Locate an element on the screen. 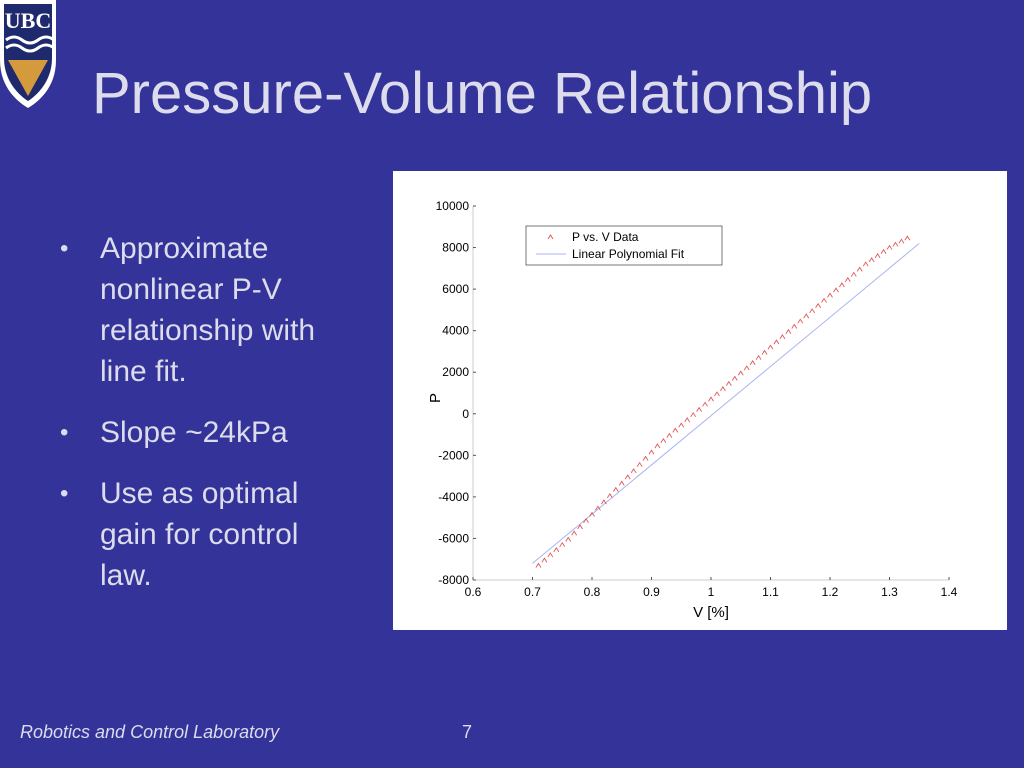  x-tick-label: 0.8 is located at coordinates (592, 592).